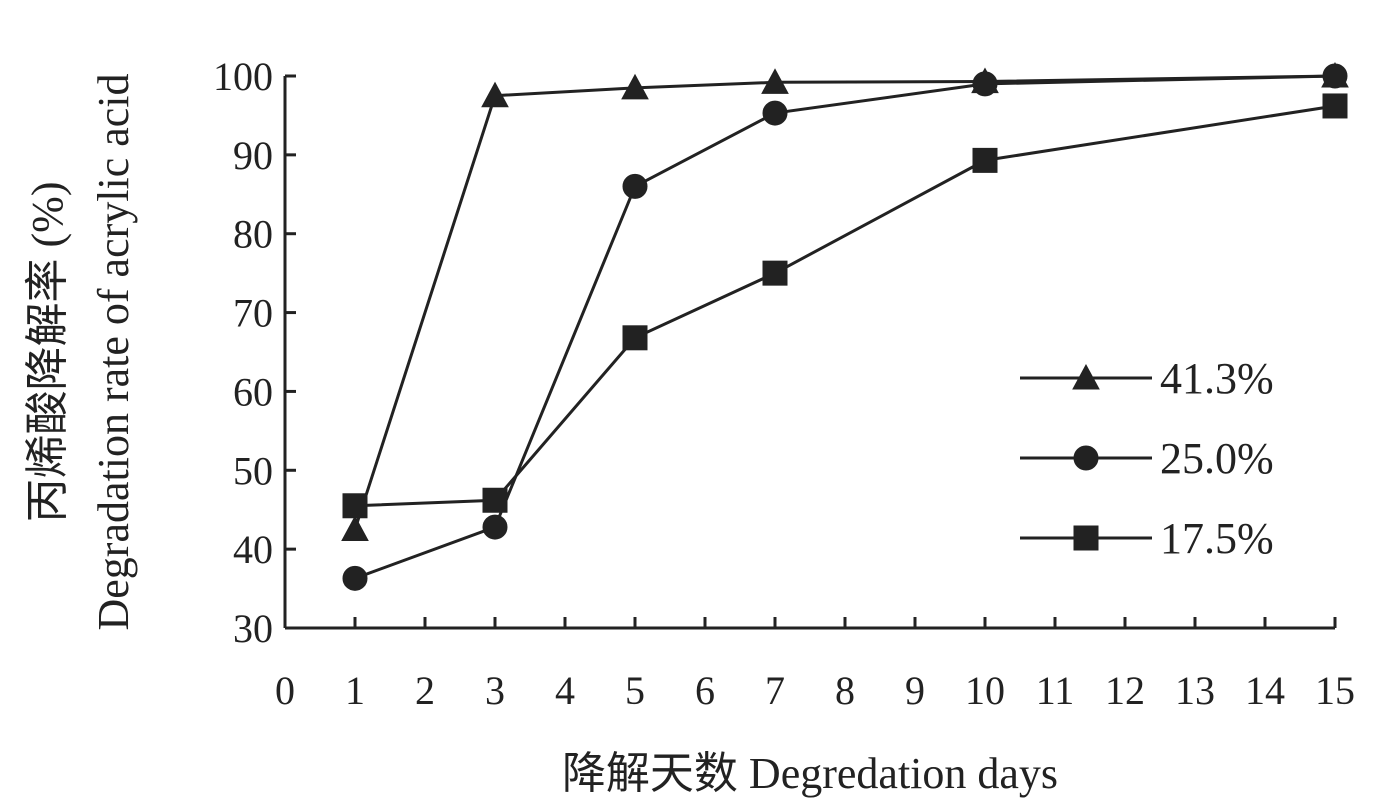 Image resolution: width=1378 pixels, height=810 pixels. What do you see at coordinates (253, 470) in the screenshot?
I see `y-tick-label: 50` at bounding box center [253, 470].